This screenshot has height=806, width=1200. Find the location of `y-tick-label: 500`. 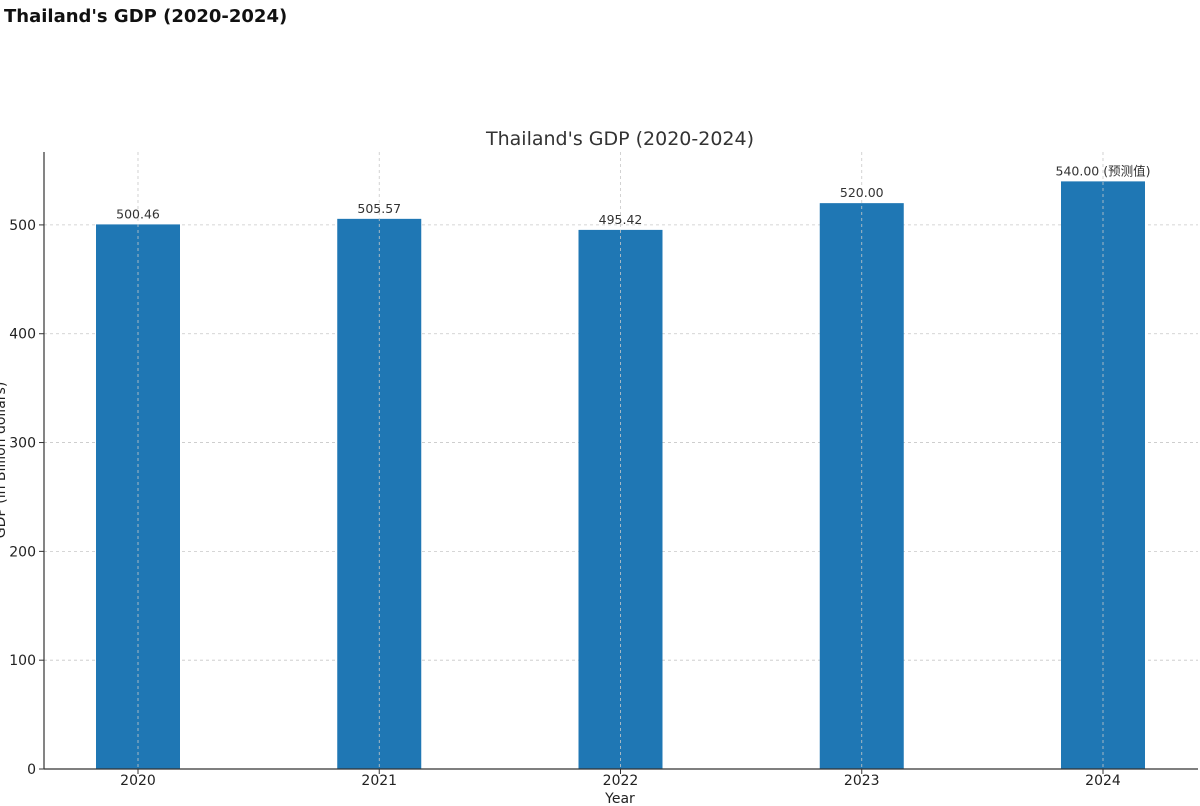

y-tick-label: 500 is located at coordinates (22, 226).